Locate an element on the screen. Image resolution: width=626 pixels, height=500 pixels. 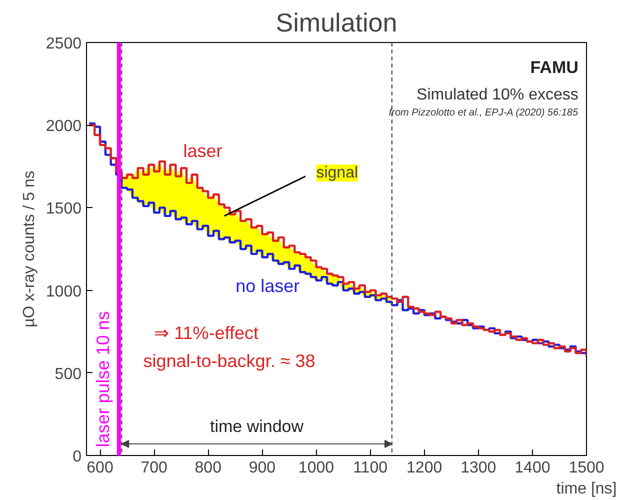
chart-title: Simulation is located at coordinates (337, 23).